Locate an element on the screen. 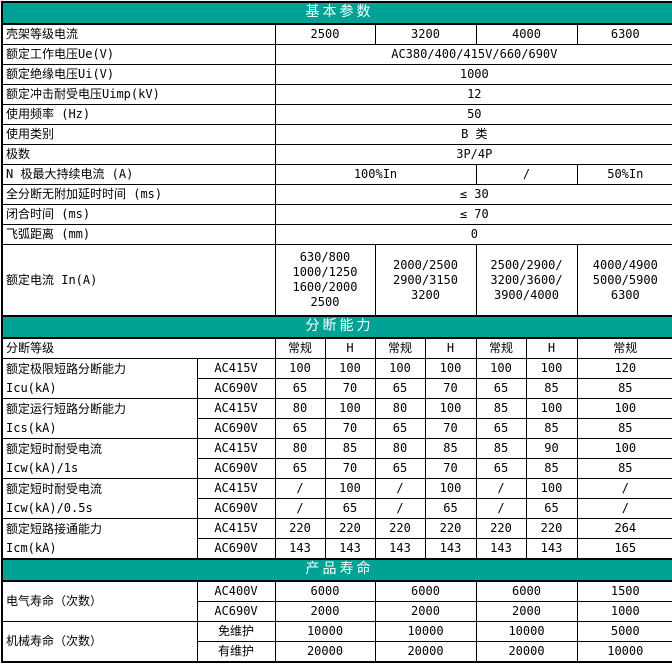 The image size is (672, 664). table-row-grade: 分断等级 常规 H 常规 H 常规 H 常规 is located at coordinates (336, 348).